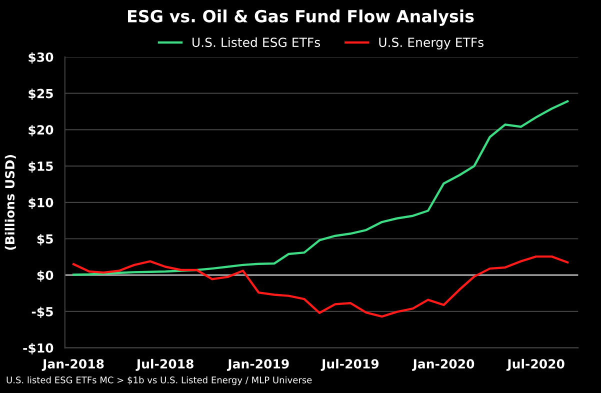 This screenshot has height=393, width=601. What do you see at coordinates (320, 286) in the screenshot?
I see `line-series` at bounding box center [320, 286].